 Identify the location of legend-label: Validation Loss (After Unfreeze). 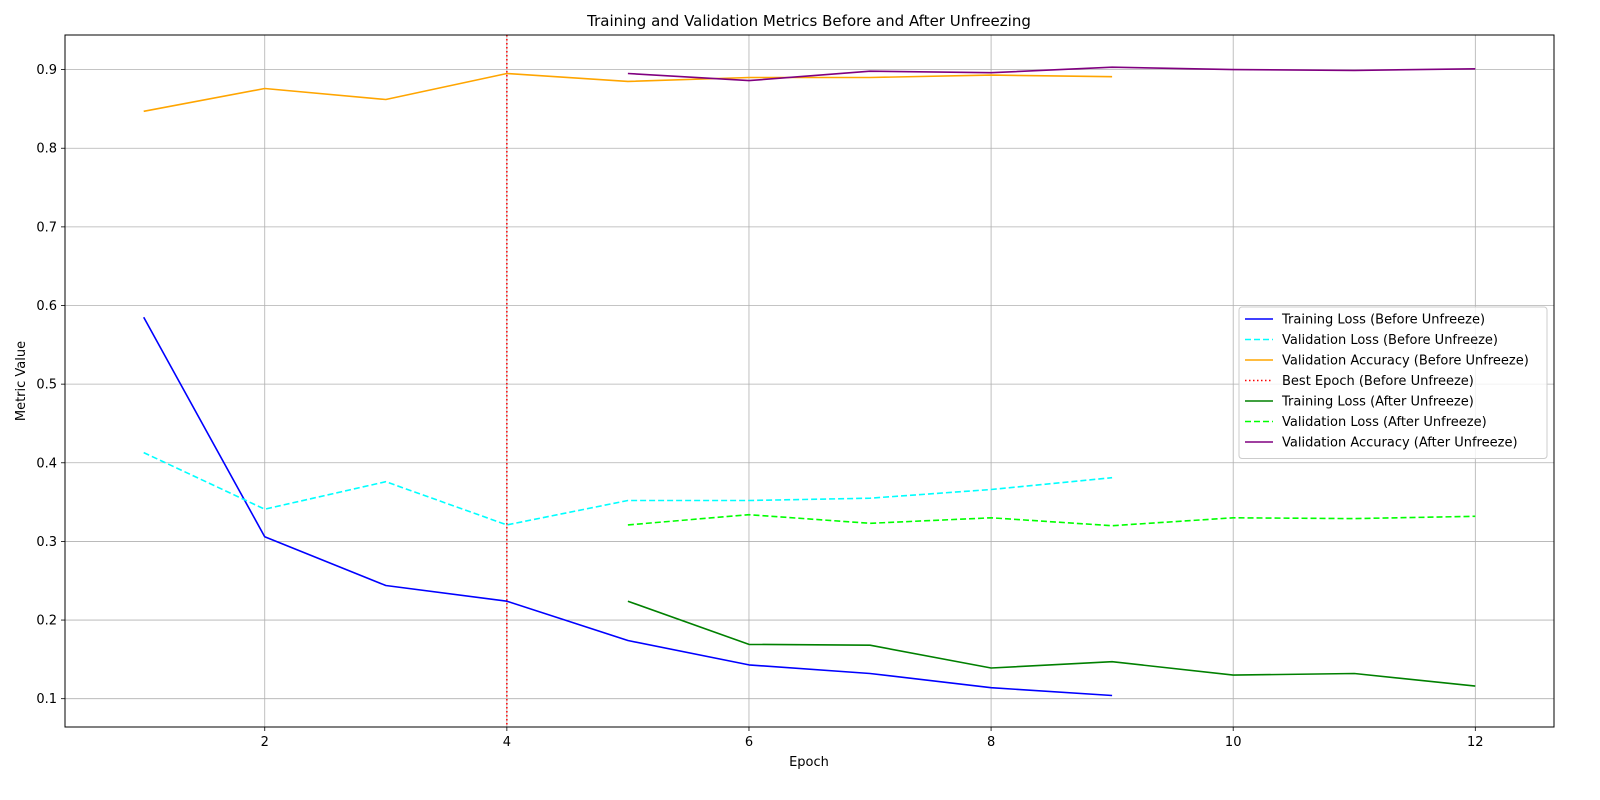
(1384, 422).